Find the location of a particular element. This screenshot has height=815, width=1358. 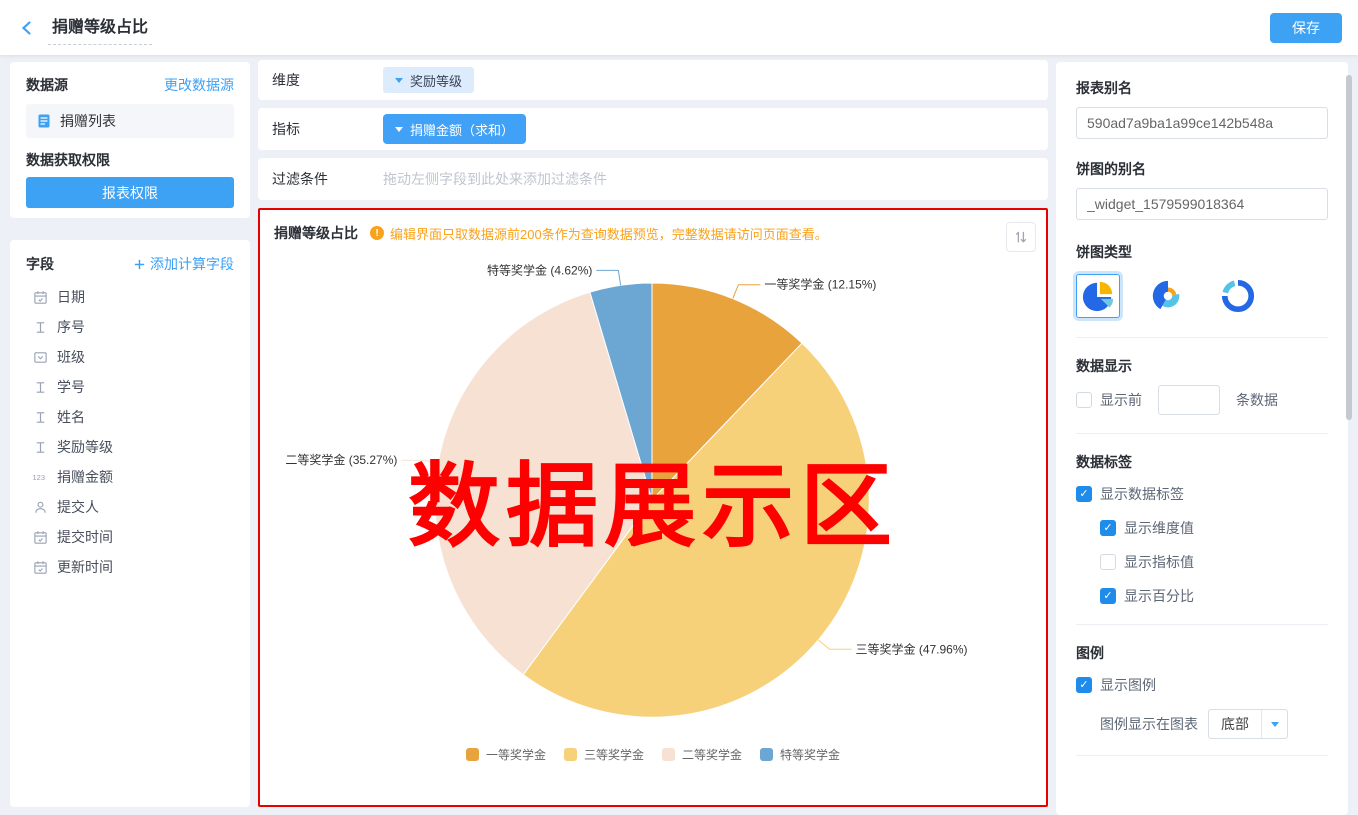

add-calc-field-label: 添加计算字段 is located at coordinates (192, 264).